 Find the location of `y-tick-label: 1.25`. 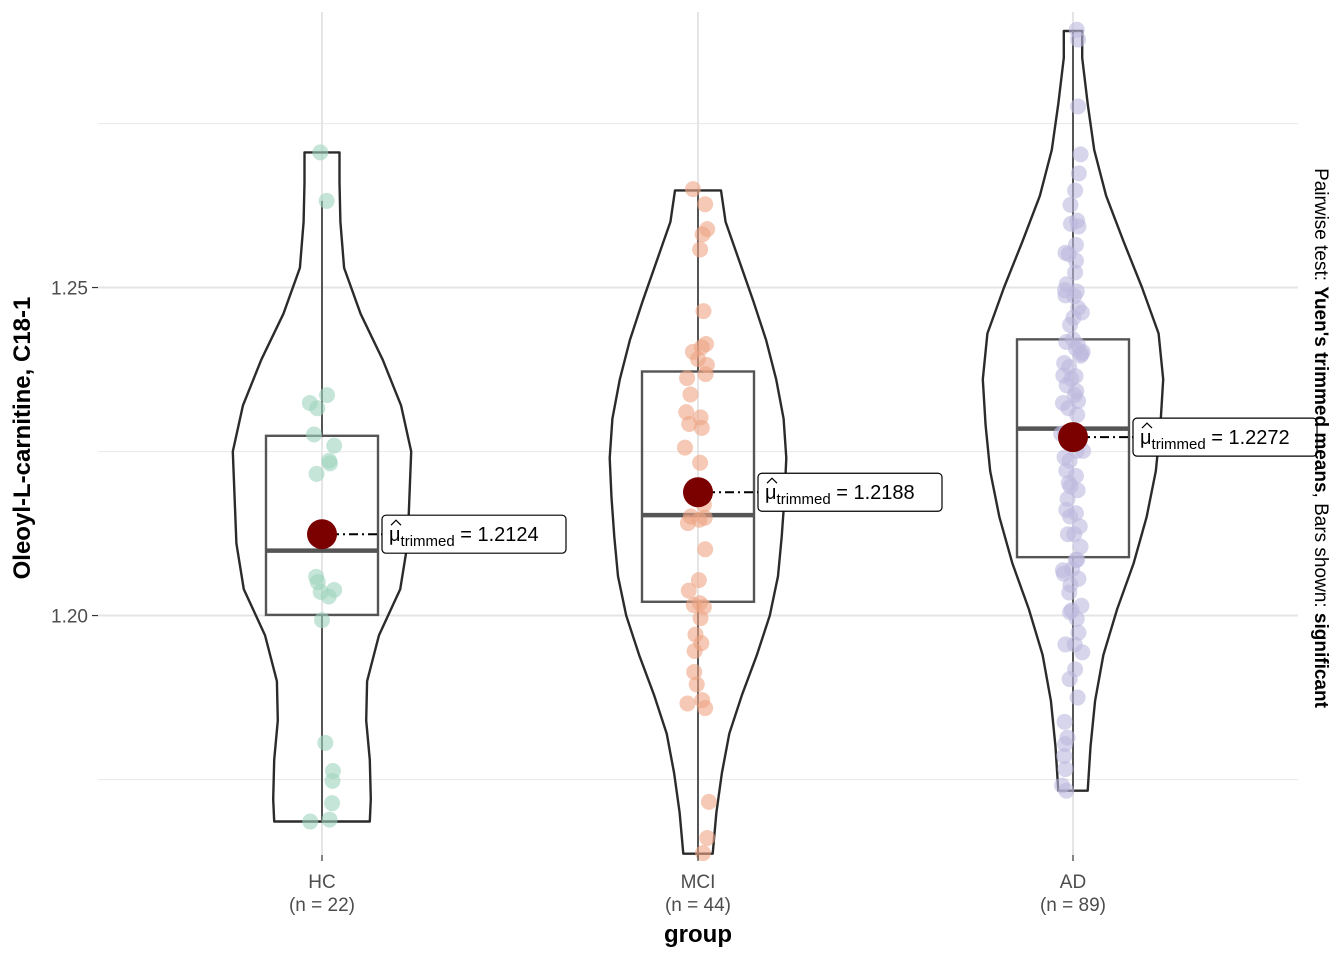

y-tick-label: 1.25 is located at coordinates (69, 289).